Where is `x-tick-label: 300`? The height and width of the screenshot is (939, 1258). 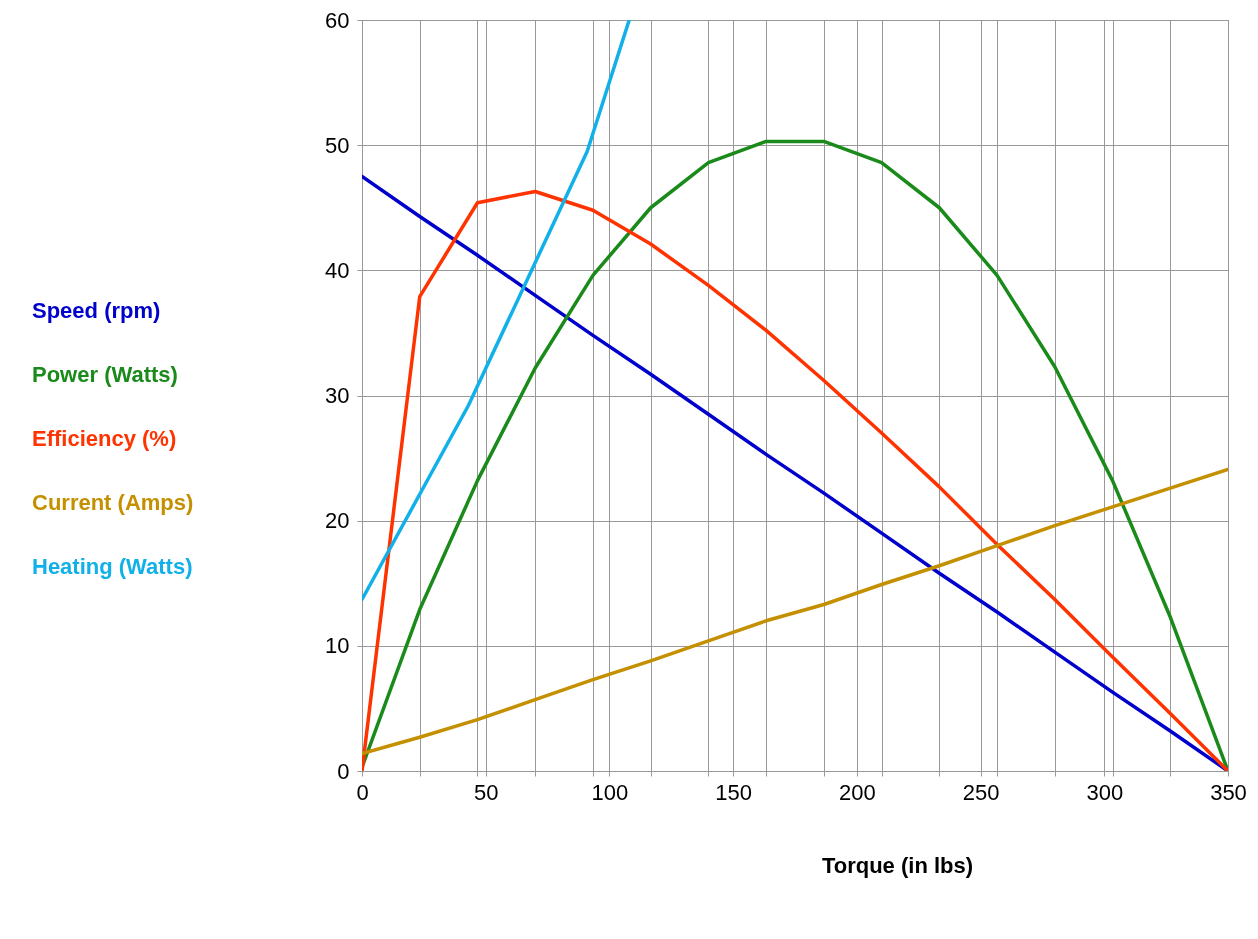
x-tick-label: 300 is located at coordinates (1105, 792).